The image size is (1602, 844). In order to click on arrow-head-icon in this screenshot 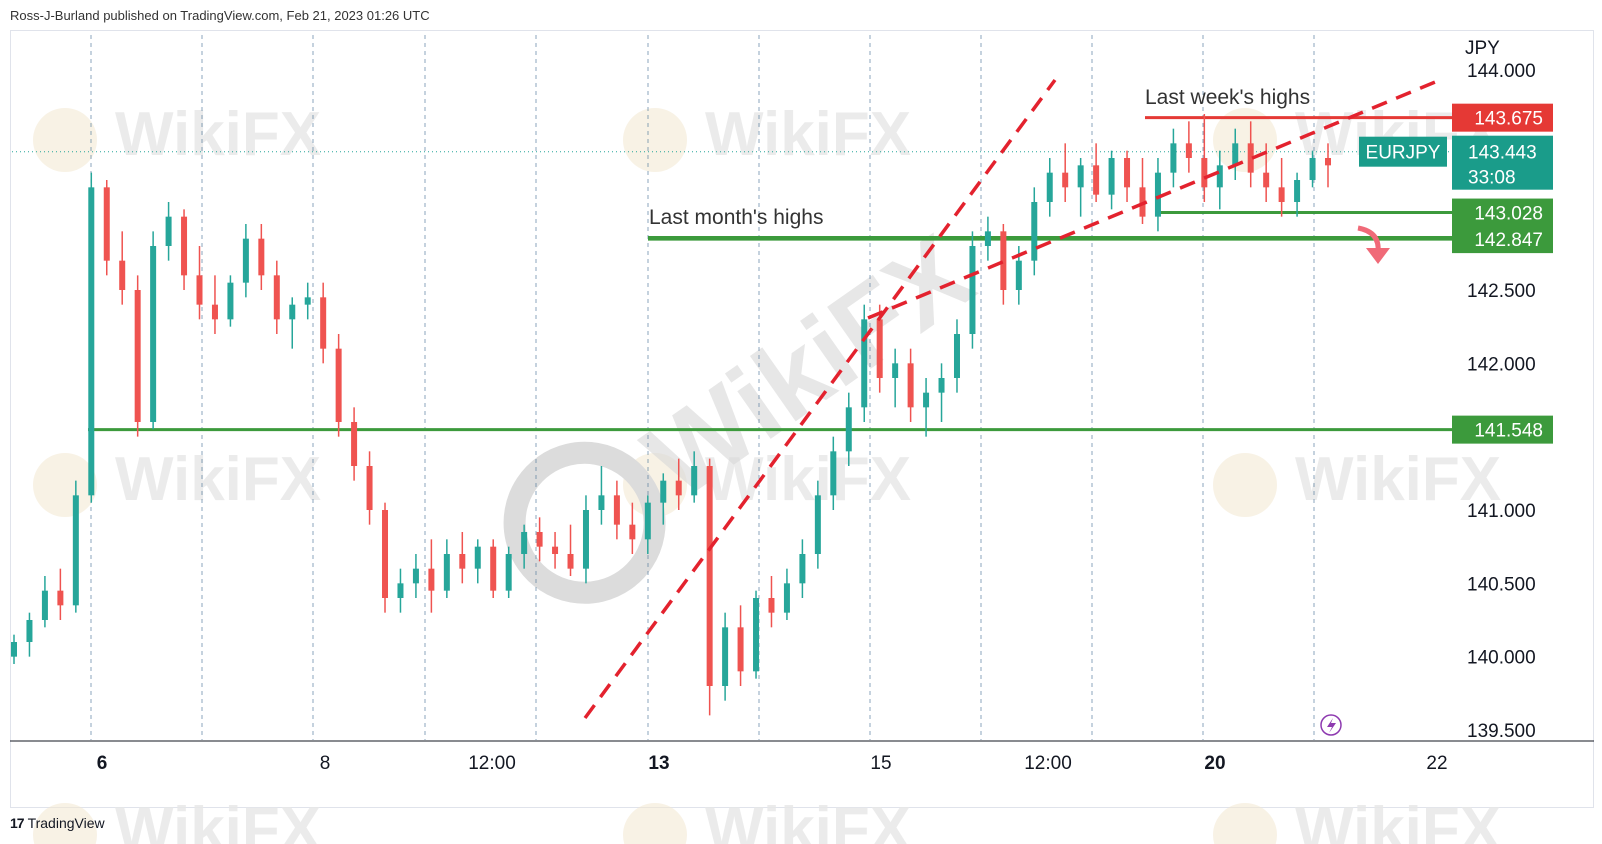, I will do `click(1378, 256)`.